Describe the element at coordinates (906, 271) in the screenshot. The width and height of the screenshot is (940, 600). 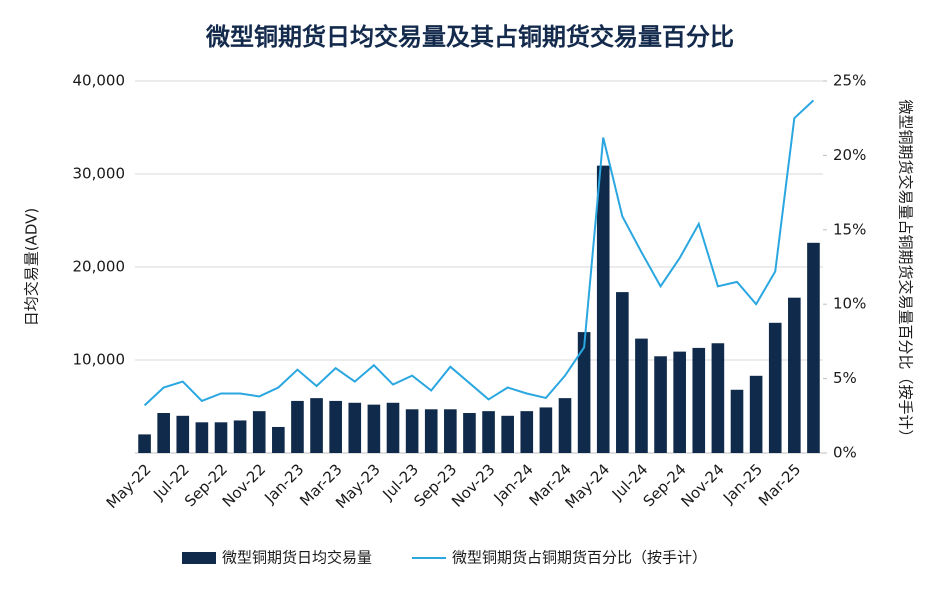
I see `y2-axis-title: 微型铜期货交易量占铜期货交易量百分比（按手计）` at that location.